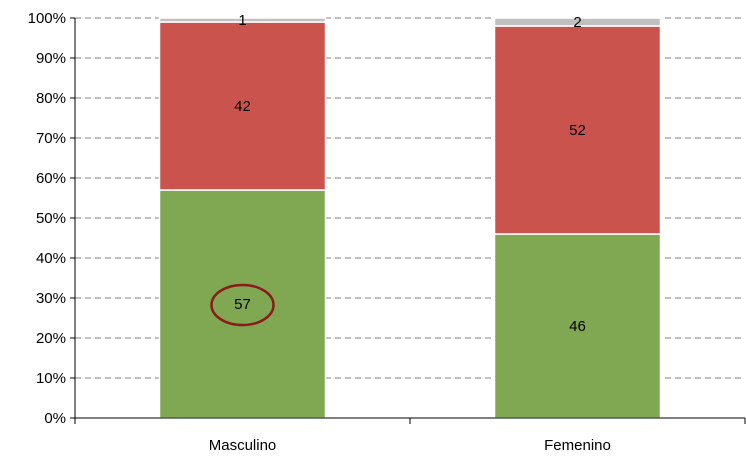  I want to click on annotations, so click(242, 305).